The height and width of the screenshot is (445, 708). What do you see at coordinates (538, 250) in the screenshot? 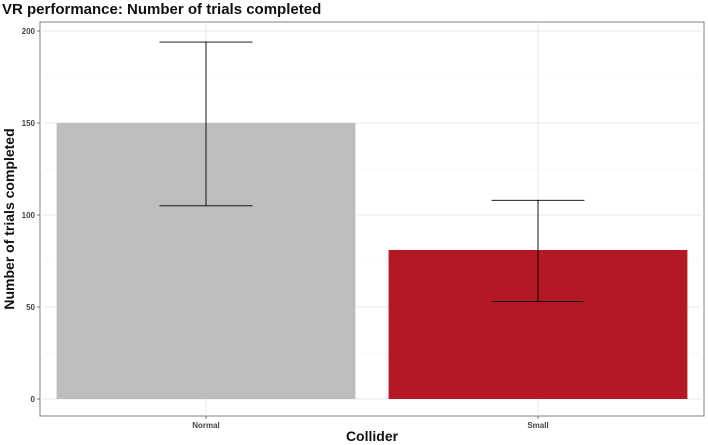
I see `error-bar-small` at bounding box center [538, 250].